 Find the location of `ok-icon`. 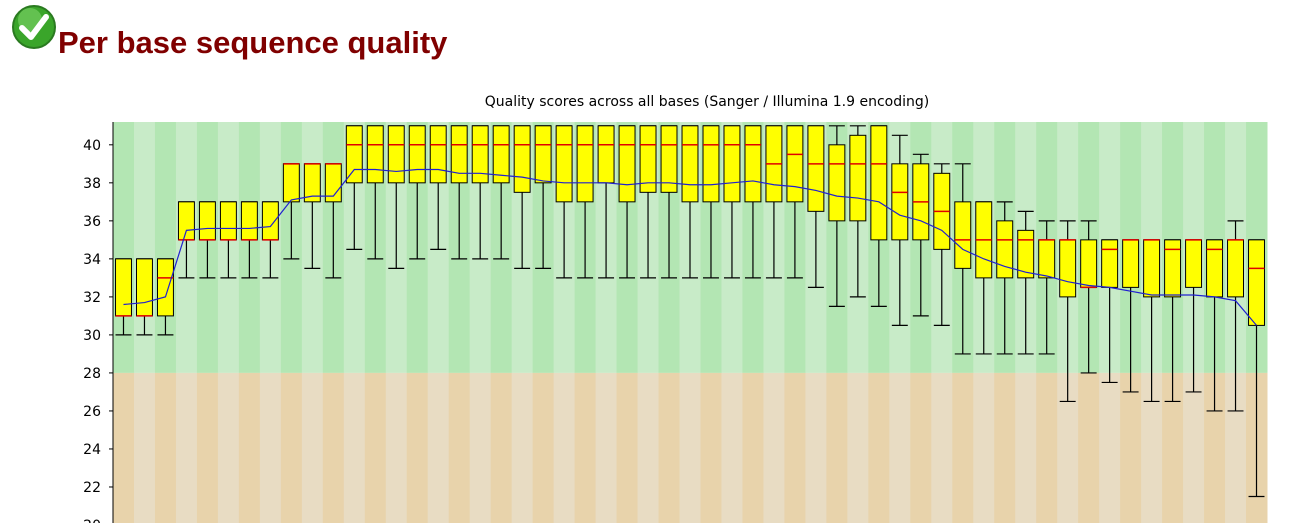

ok-icon is located at coordinates (34, 27).